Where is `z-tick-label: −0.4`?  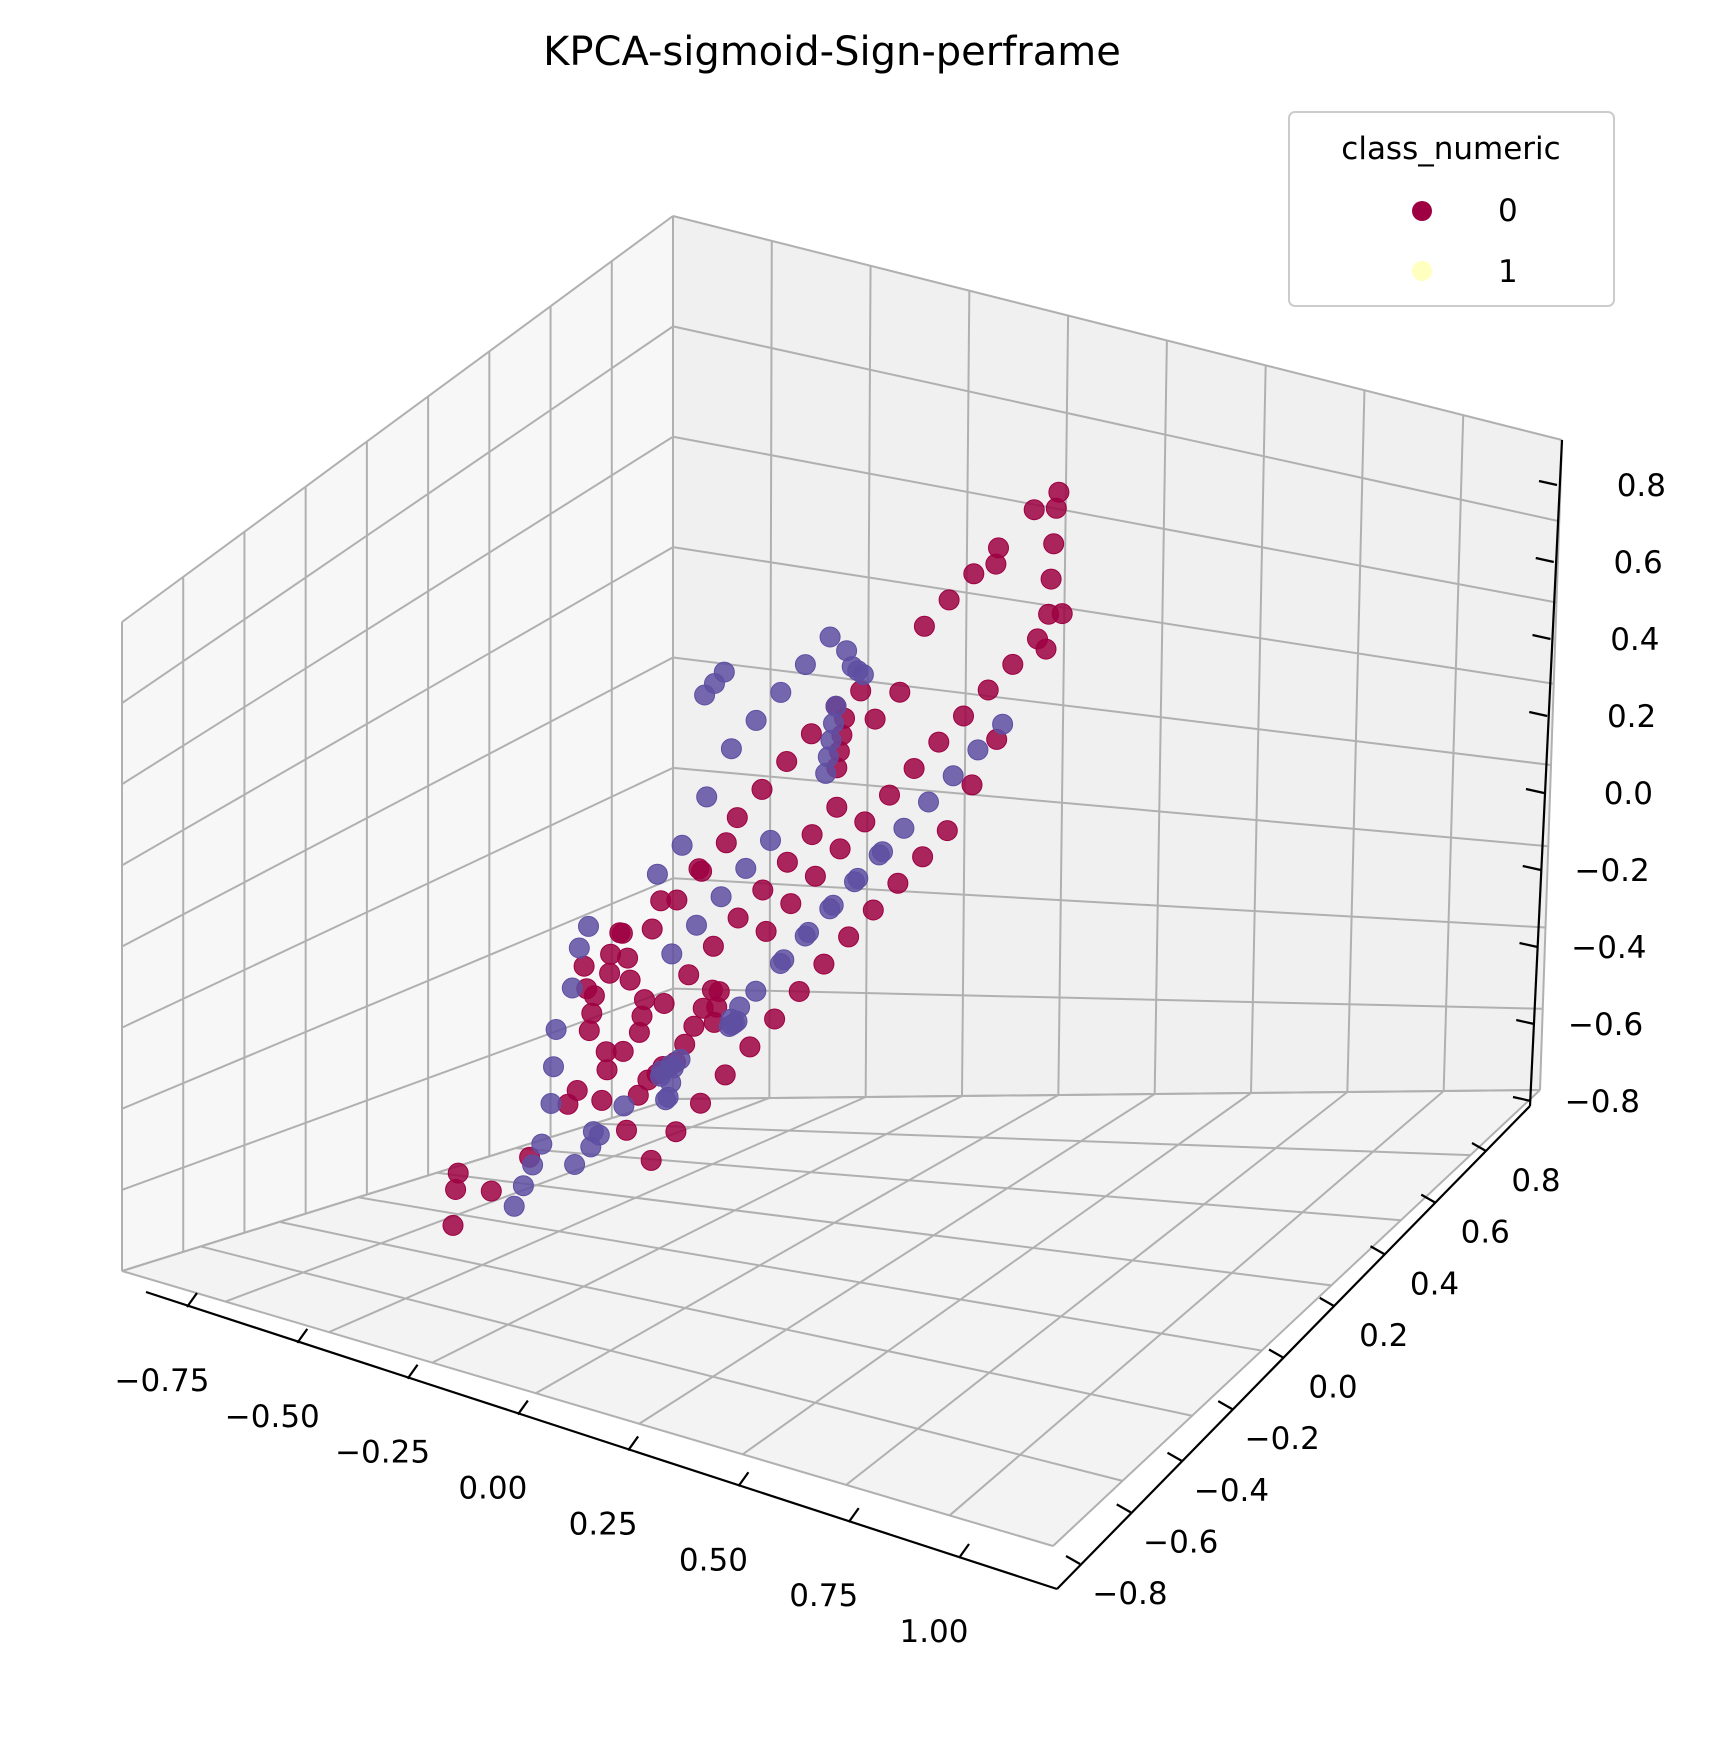 z-tick-label: −0.4 is located at coordinates (1608, 948).